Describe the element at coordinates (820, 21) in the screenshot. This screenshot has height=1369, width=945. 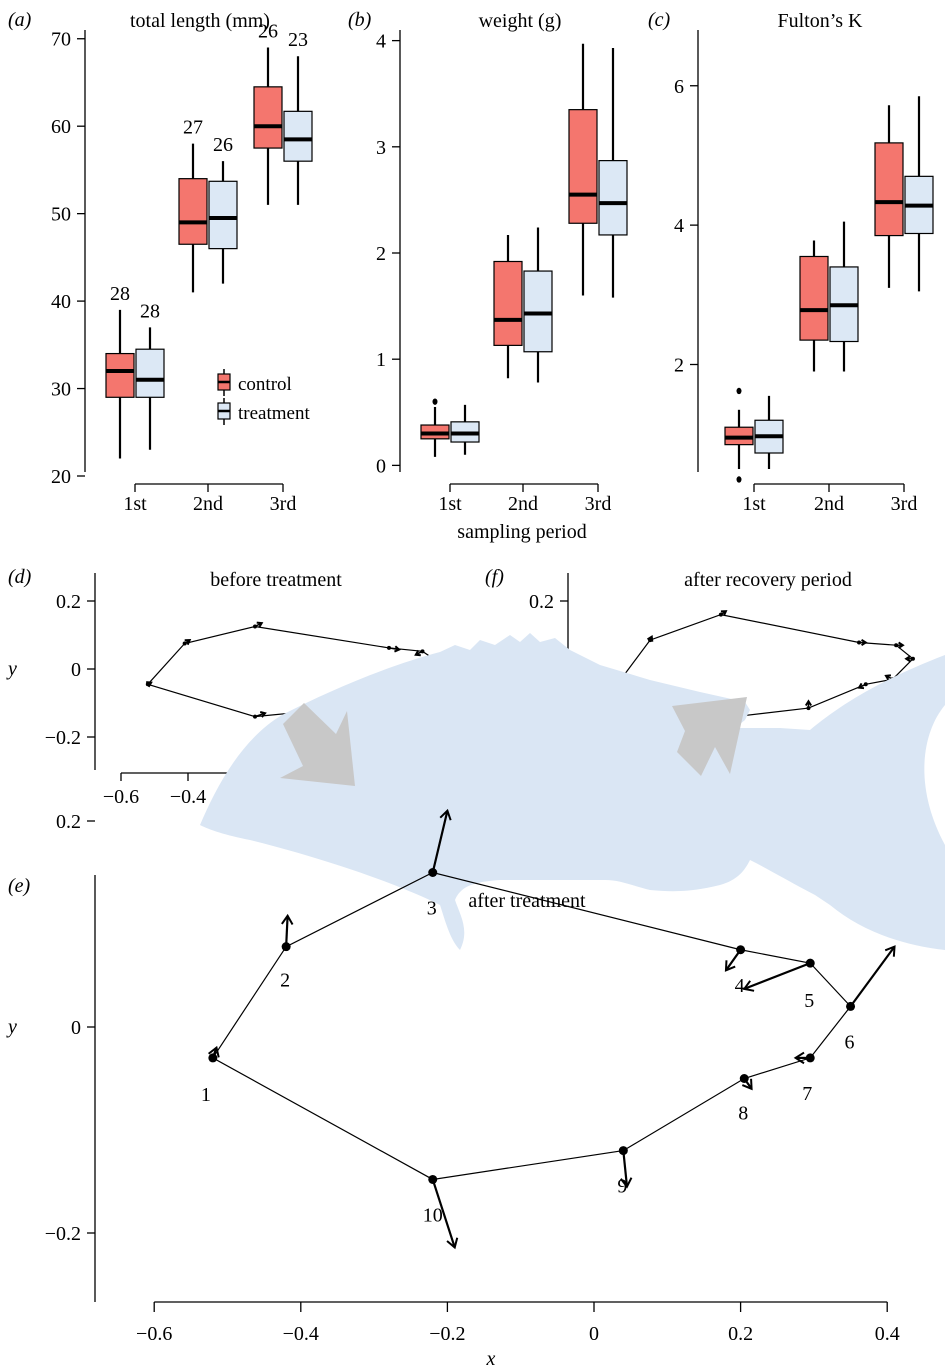
I see `panel-title: Fulton’s K` at that location.